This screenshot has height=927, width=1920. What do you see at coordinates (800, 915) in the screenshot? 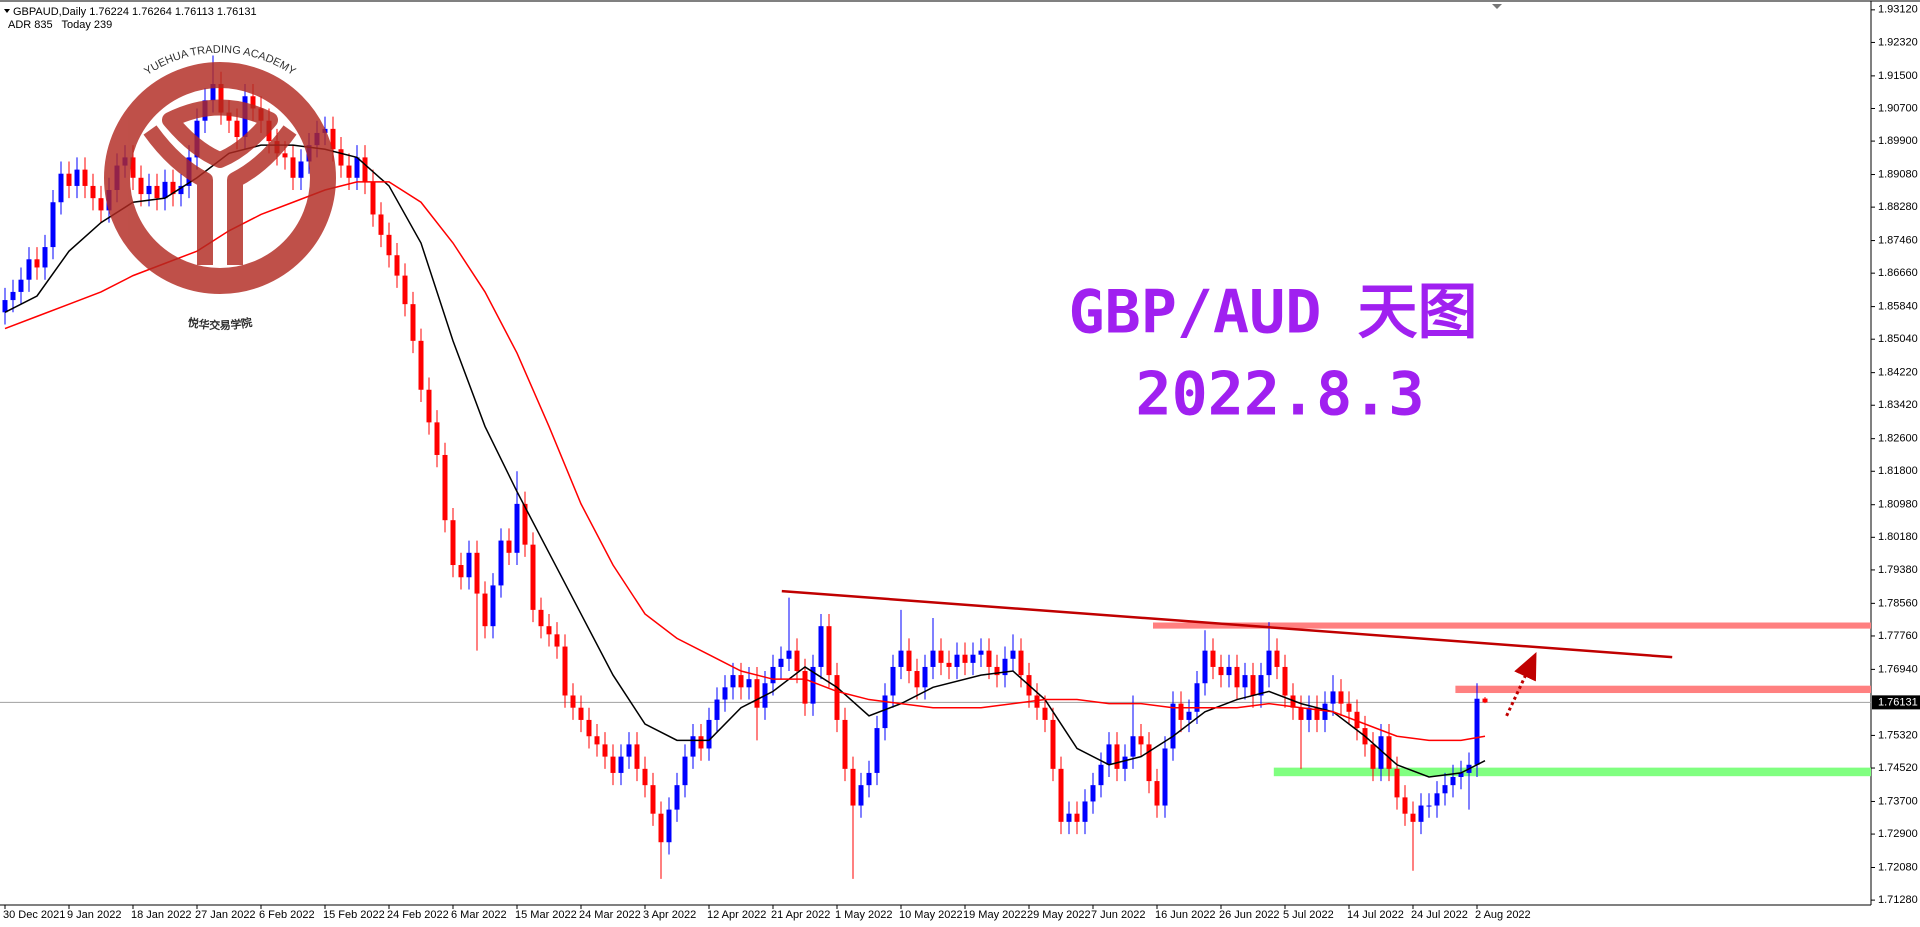
I see `x-tick-label: 21 Apr 2022` at bounding box center [800, 915].